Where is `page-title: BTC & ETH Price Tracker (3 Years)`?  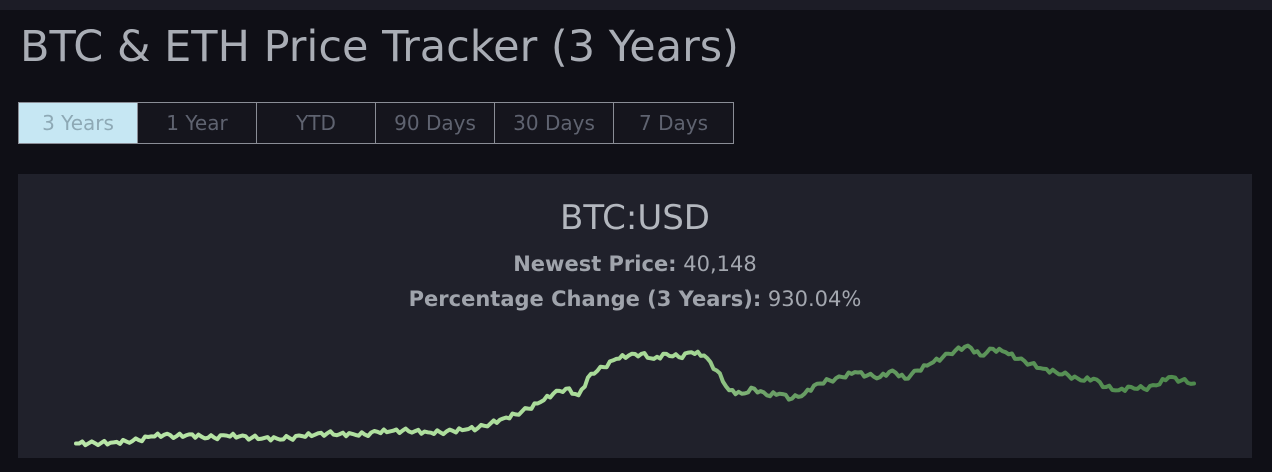
page-title: BTC & ETH Price Tracker (3 Years) is located at coordinates (379, 47).